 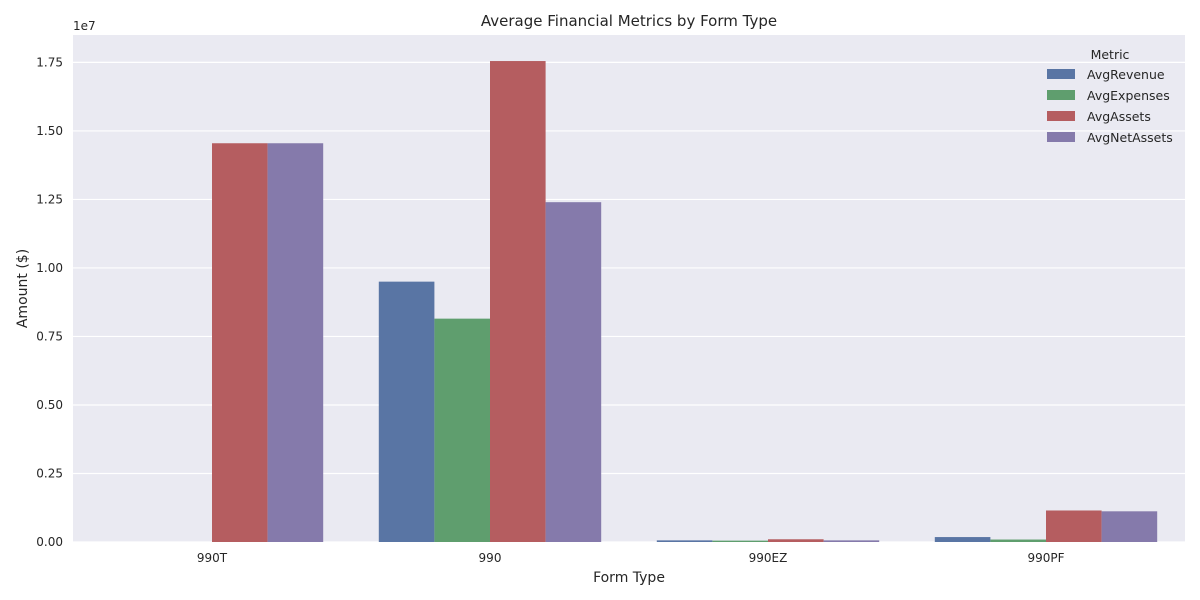 I want to click on legend-label: AvgAssets, so click(x=1119, y=116).